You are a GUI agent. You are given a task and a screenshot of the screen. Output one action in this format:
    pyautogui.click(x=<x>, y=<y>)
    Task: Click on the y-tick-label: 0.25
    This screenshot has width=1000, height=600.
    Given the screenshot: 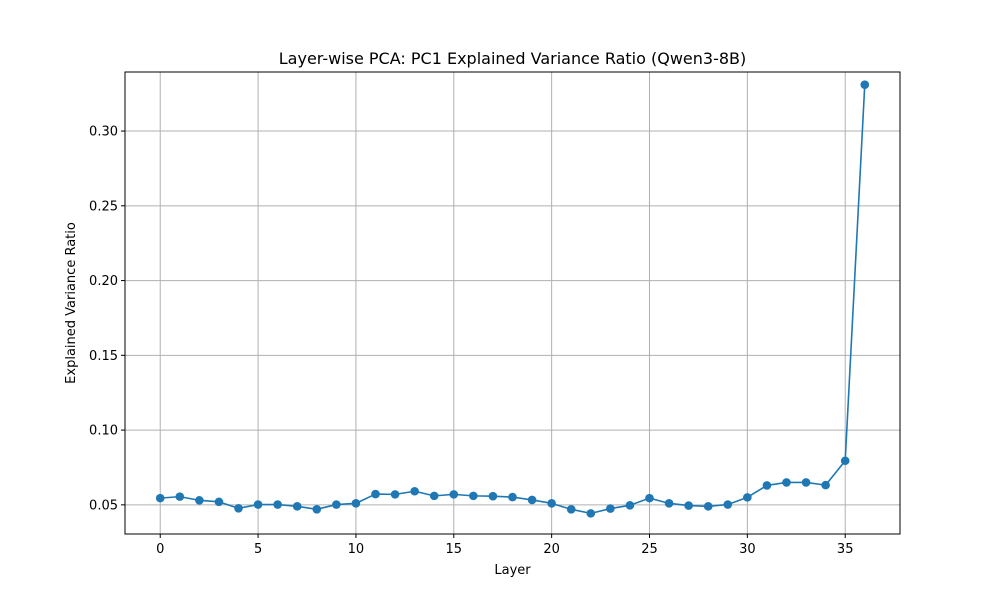 What is the action you would take?
    pyautogui.click(x=103, y=206)
    